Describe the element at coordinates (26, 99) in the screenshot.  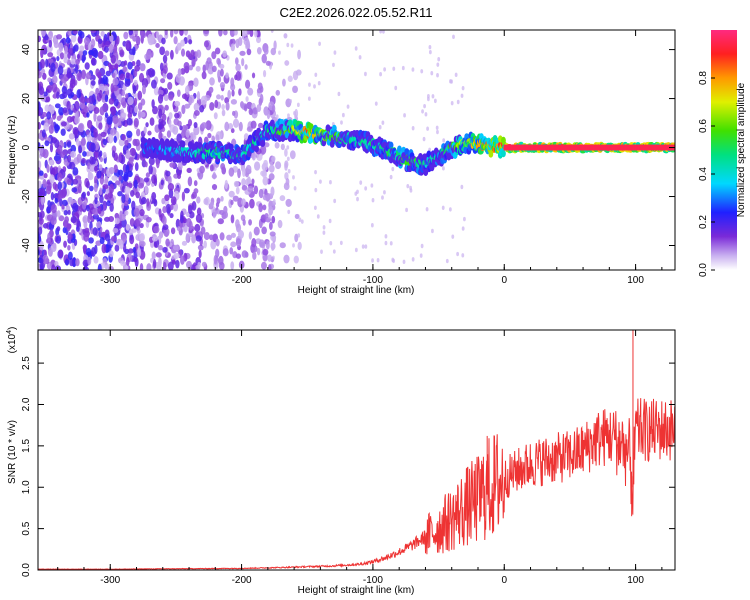
I see `y-tick-label: 20` at that location.